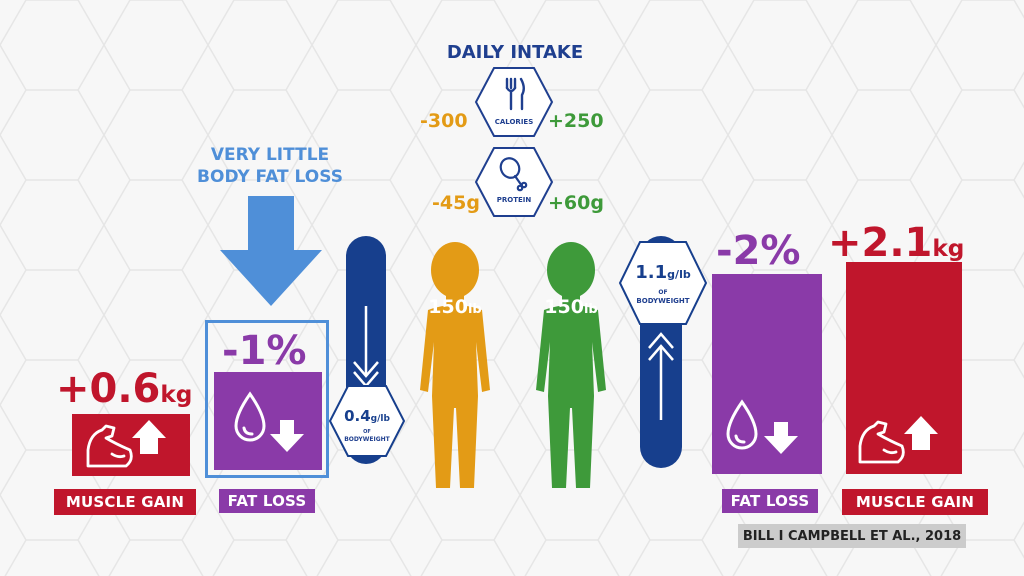  Describe the element at coordinates (880, 243) in the screenshot. I see `right-muscle-number: +2.1` at that location.